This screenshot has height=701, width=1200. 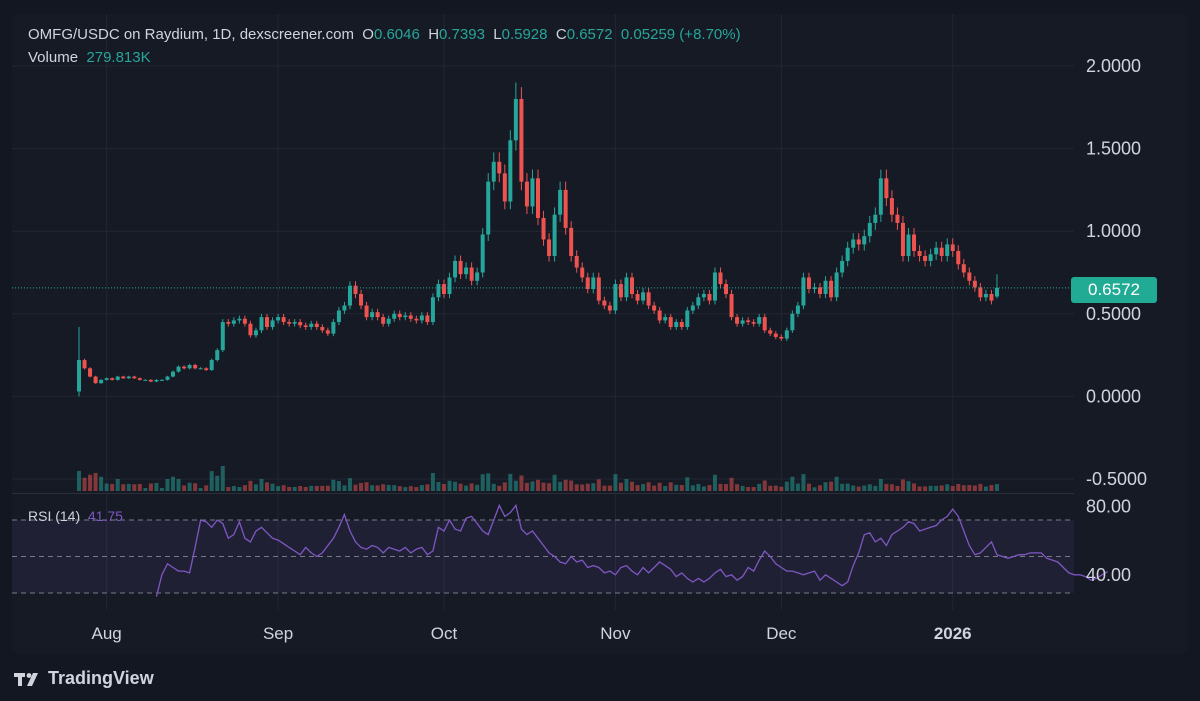 I want to click on low-label: L, so click(x=497, y=34).